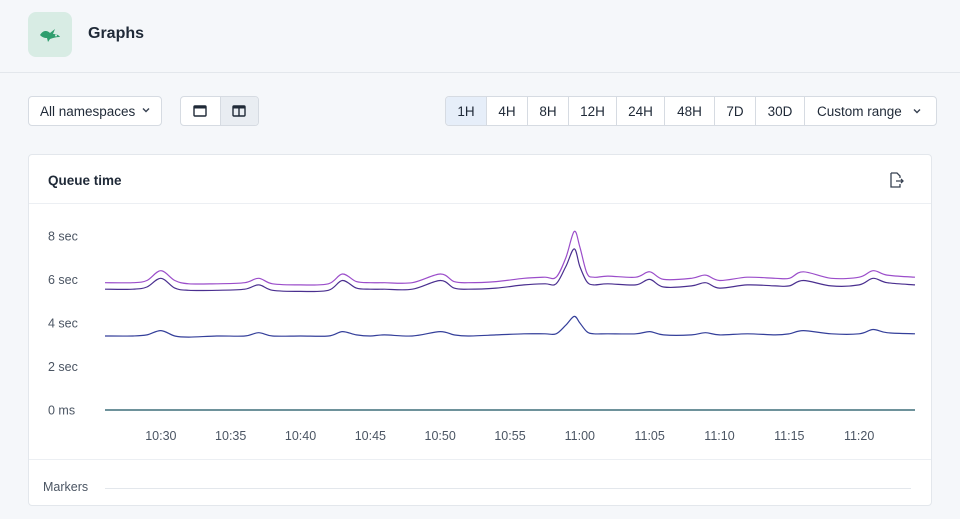 This screenshot has width=960, height=519. Describe the element at coordinates (440, 436) in the screenshot. I see `x-tick-label: 10:50` at that location.